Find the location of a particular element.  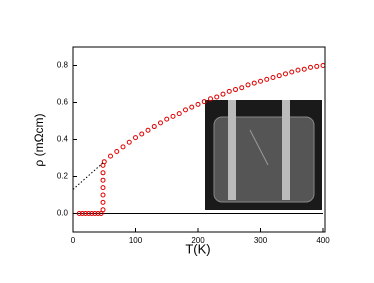

extrapolation-line is located at coordinates (88, 175).